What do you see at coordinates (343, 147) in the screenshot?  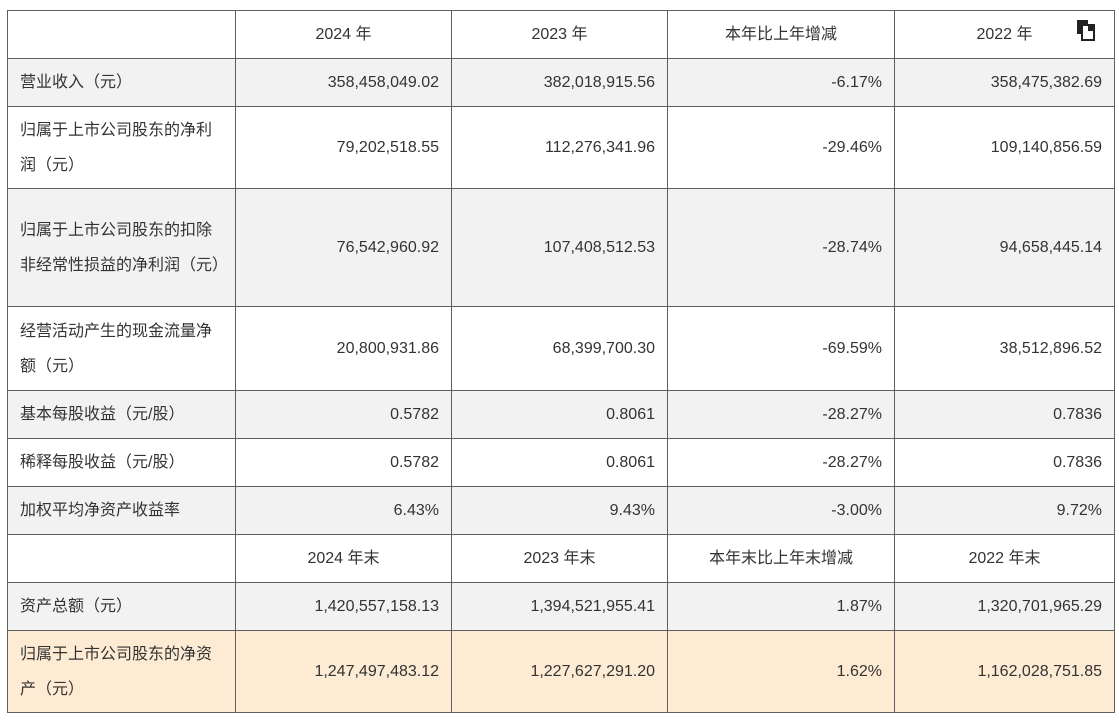 I see `value-2024: 79,202,518.55` at bounding box center [343, 147].